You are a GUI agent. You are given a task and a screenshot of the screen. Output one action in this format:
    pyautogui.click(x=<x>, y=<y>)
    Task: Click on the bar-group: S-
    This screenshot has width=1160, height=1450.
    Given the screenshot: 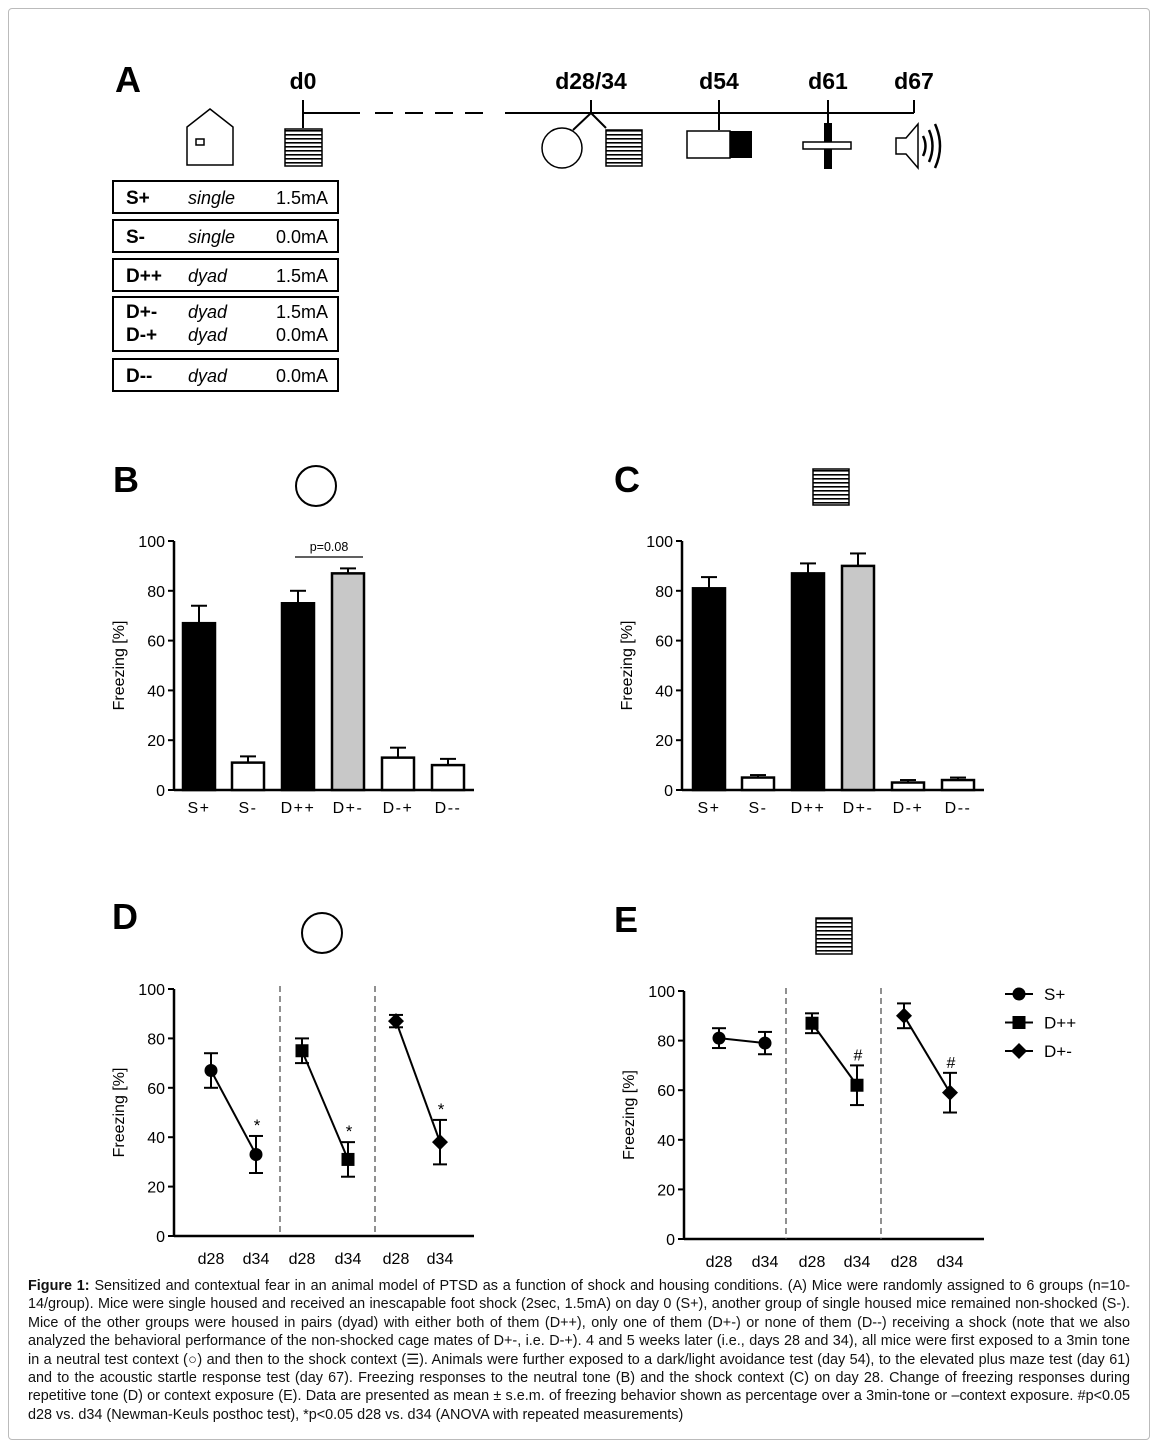 What is the action you would take?
    pyautogui.click(x=248, y=786)
    